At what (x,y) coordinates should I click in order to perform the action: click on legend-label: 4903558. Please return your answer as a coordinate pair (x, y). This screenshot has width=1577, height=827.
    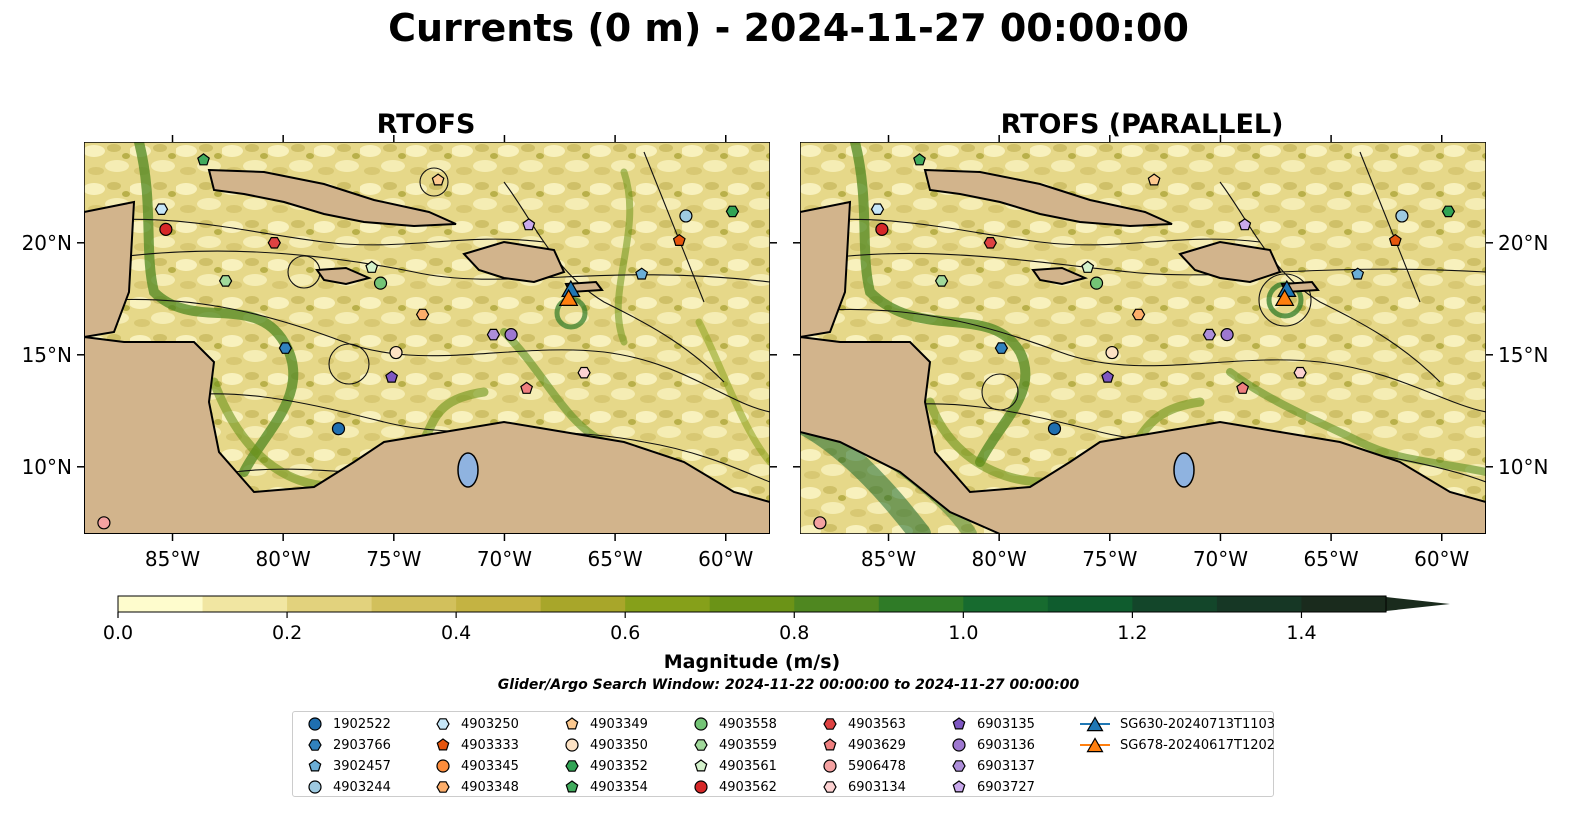
    Looking at the image, I should click on (748, 724).